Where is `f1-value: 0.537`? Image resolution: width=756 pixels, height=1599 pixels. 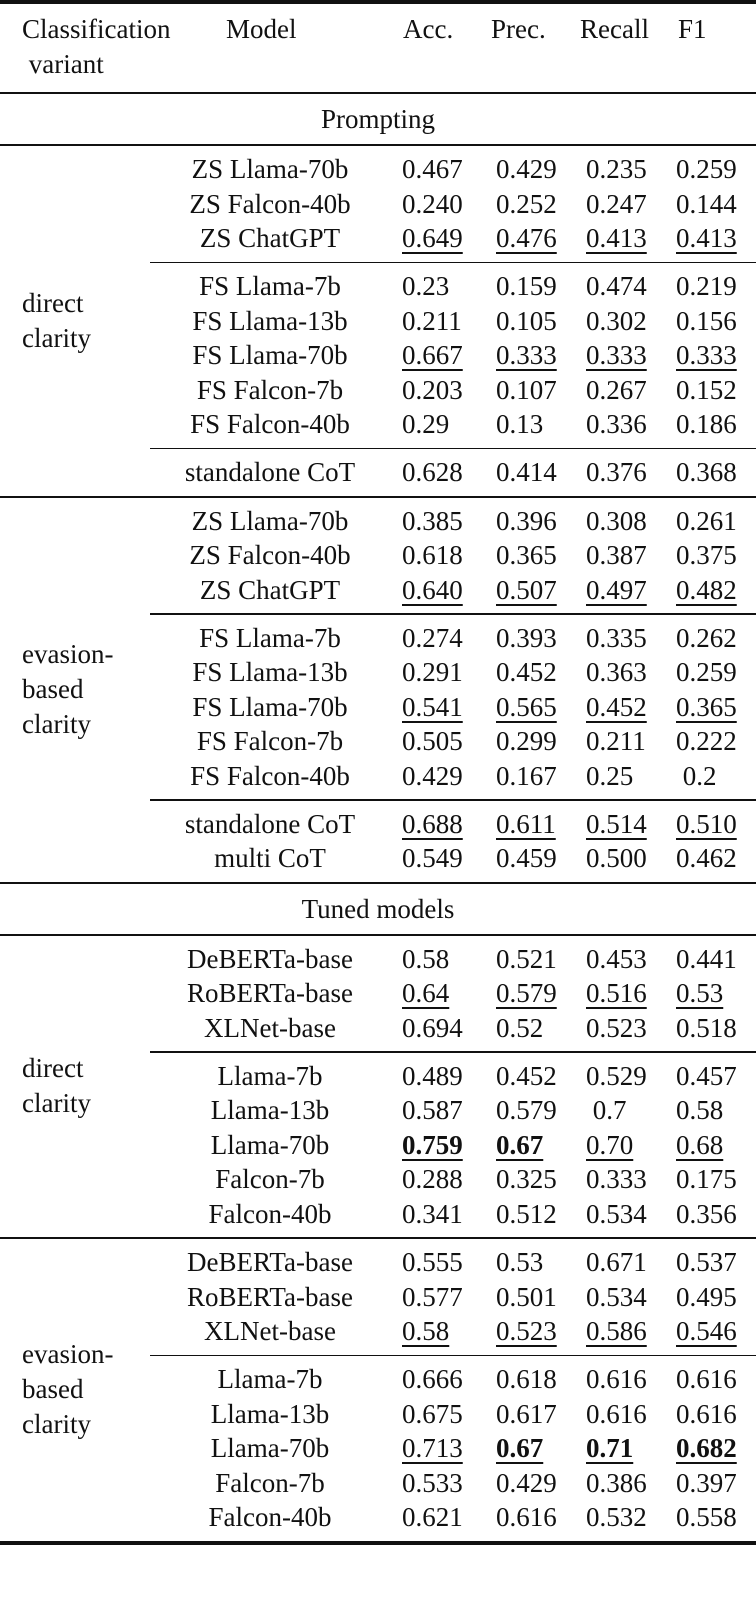 f1-value: 0.537 is located at coordinates (706, 1262).